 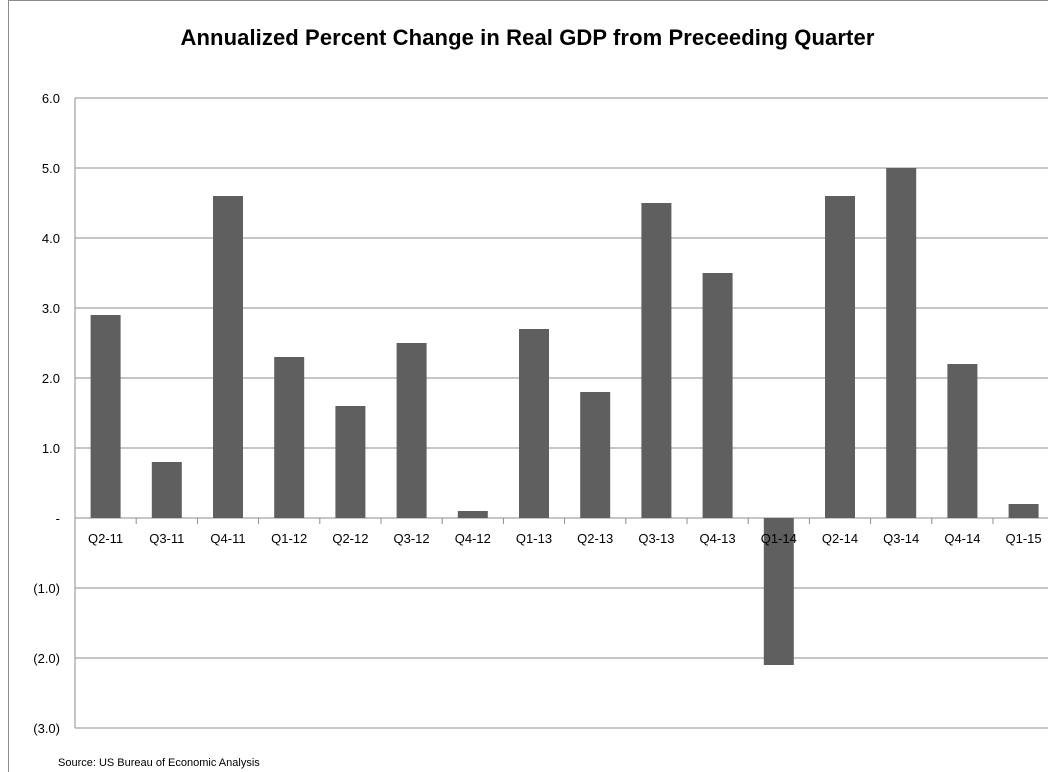 What do you see at coordinates (58, 518) in the screenshot?
I see `y-tick-label: -` at bounding box center [58, 518].